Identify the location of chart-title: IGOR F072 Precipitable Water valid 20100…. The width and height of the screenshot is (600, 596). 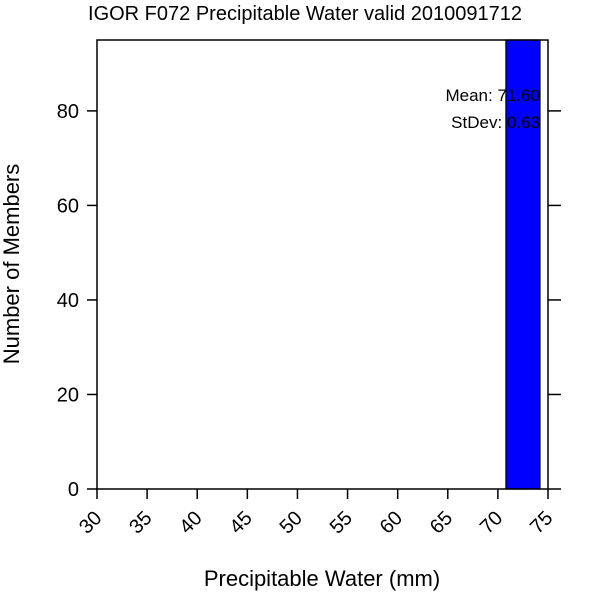
(305, 14).